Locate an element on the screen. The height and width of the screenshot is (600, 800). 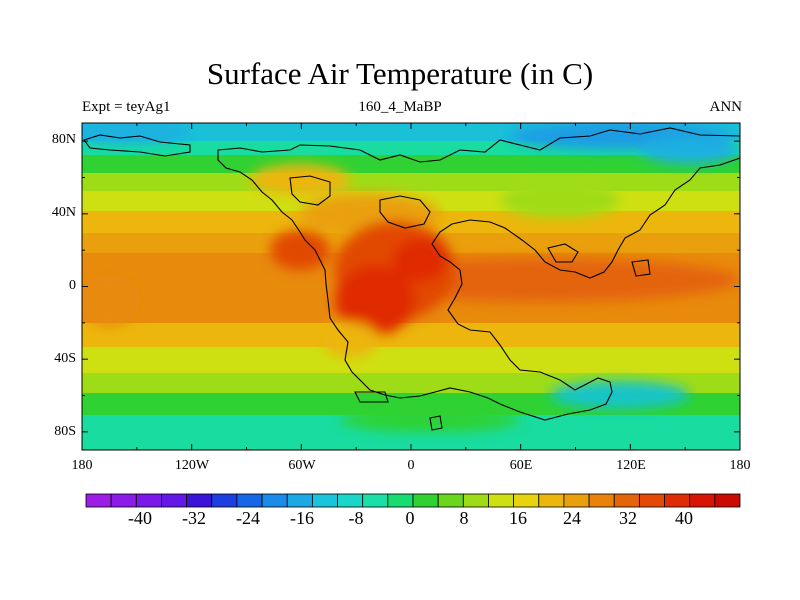
lat-label-40n: 40N is located at coordinates (63, 212).